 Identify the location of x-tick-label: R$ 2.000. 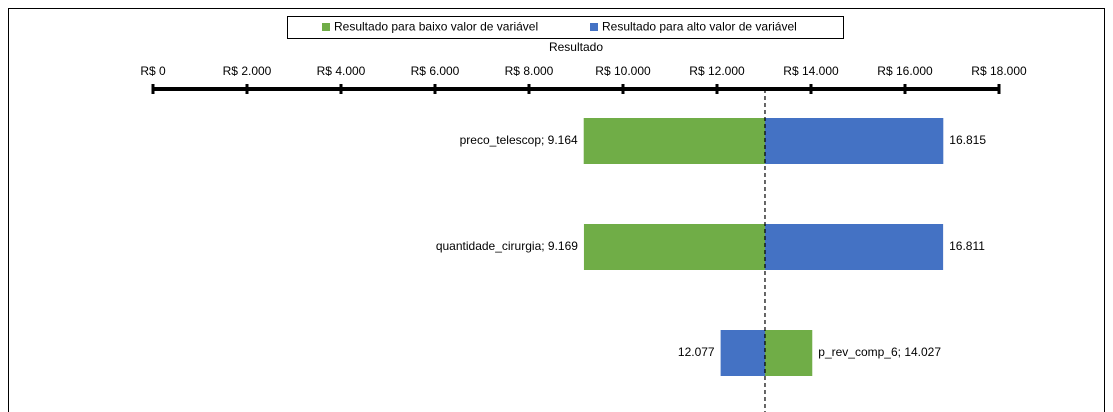
(247, 71).